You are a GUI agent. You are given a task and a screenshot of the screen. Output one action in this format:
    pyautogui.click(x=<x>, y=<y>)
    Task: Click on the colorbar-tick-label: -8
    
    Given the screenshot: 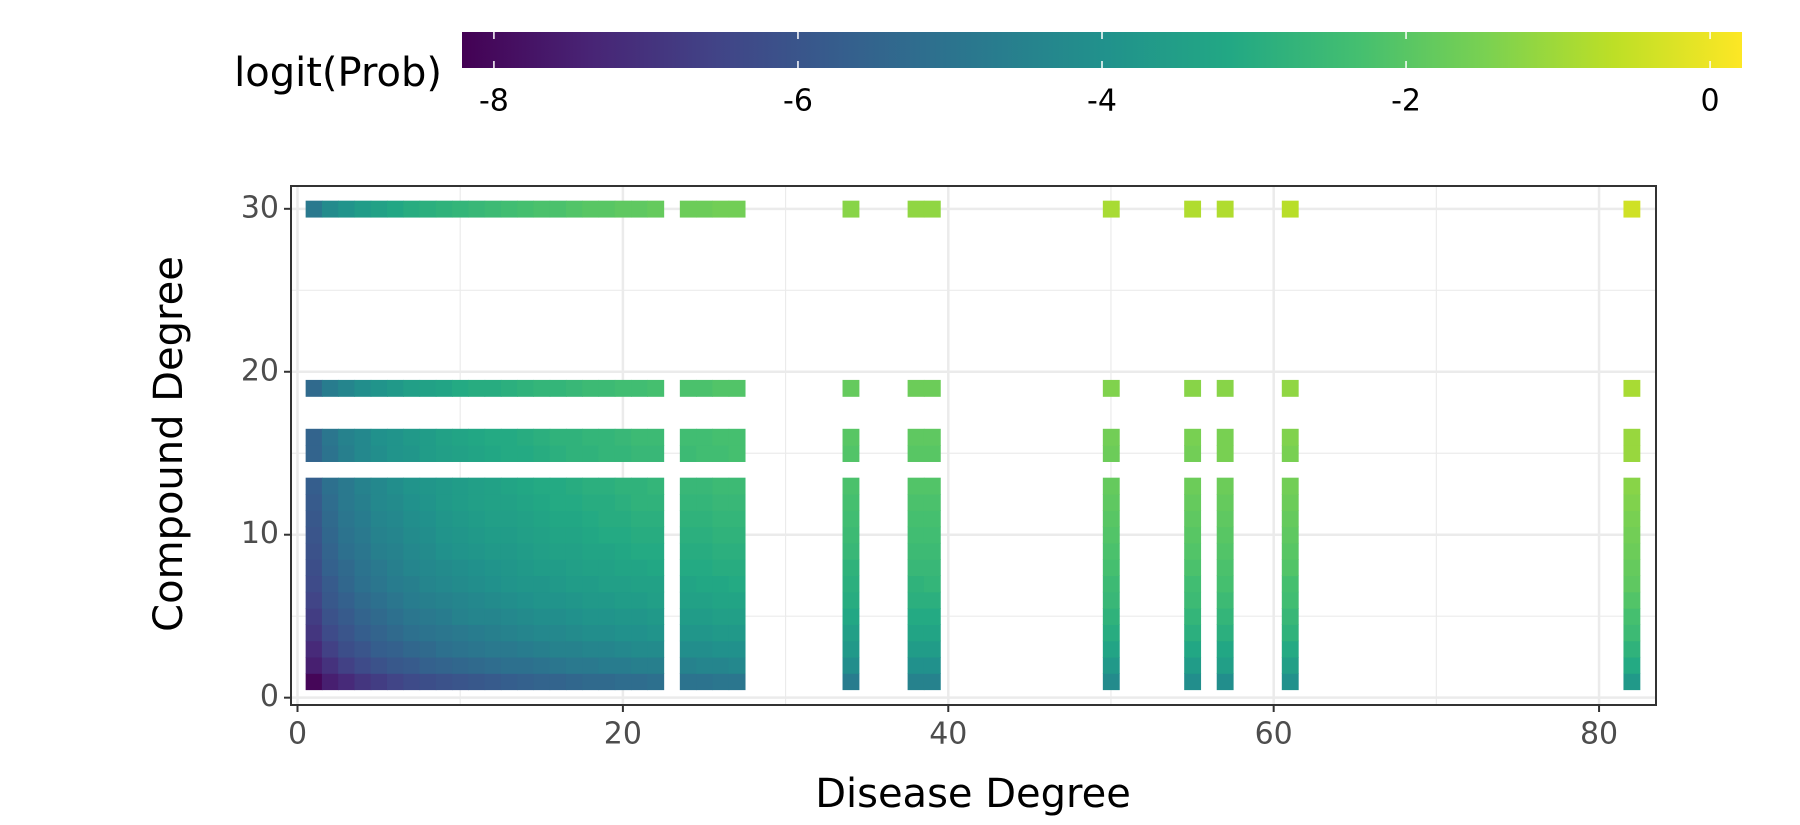 What is the action you would take?
    pyautogui.click(x=494, y=101)
    